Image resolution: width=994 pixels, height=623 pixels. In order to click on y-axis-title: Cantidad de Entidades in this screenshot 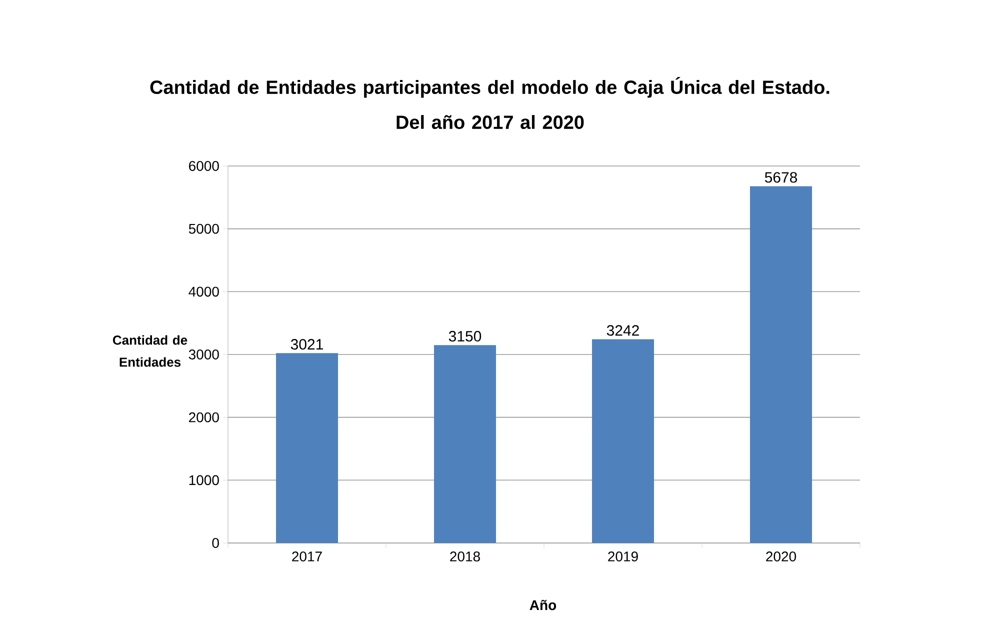, I will do `click(150, 351)`.